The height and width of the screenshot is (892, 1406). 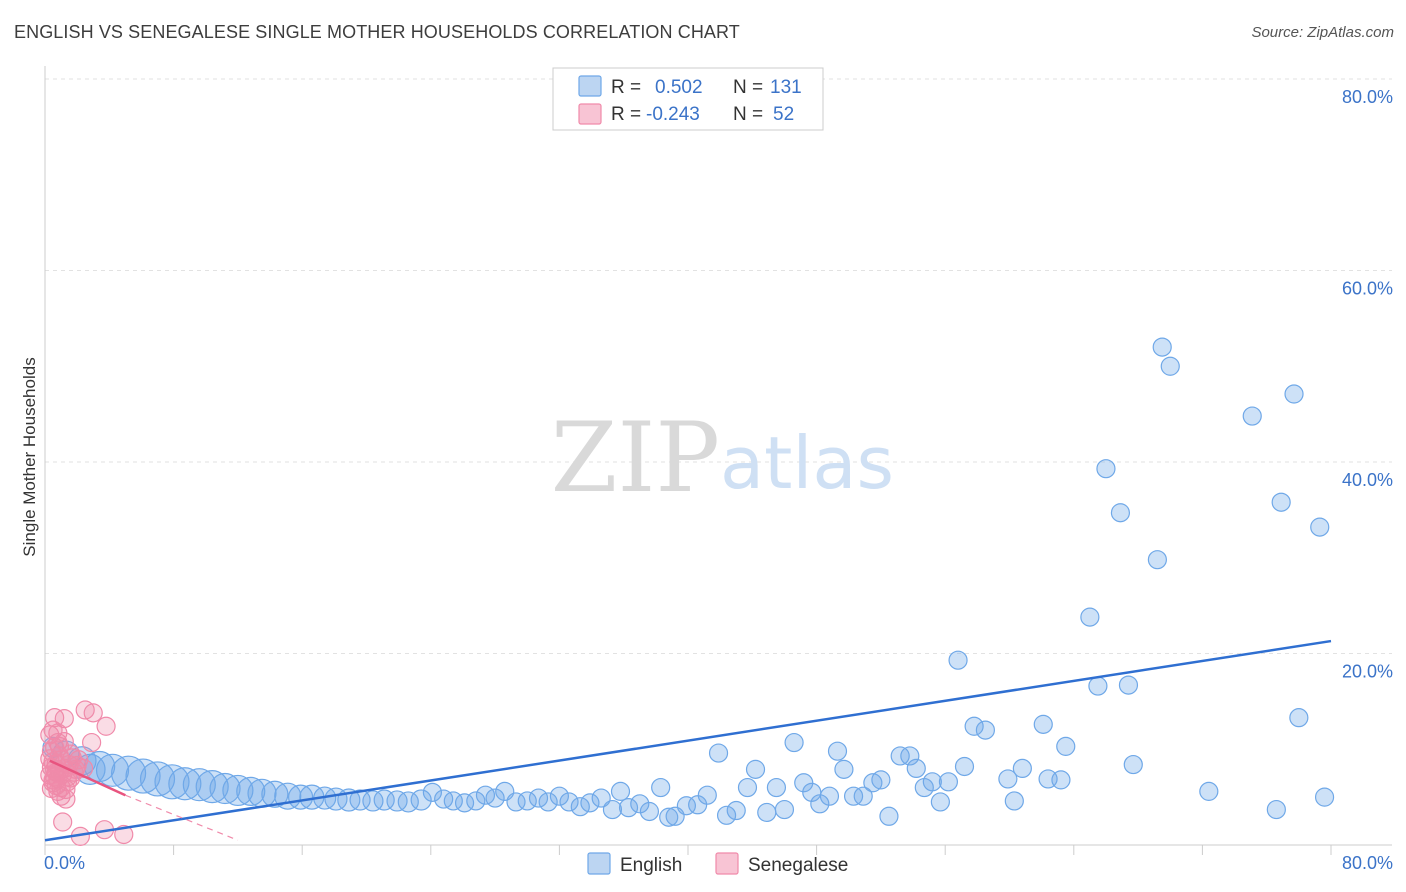 I want to click on legend-senegalese-r-value: -0.243, so click(x=673, y=114).